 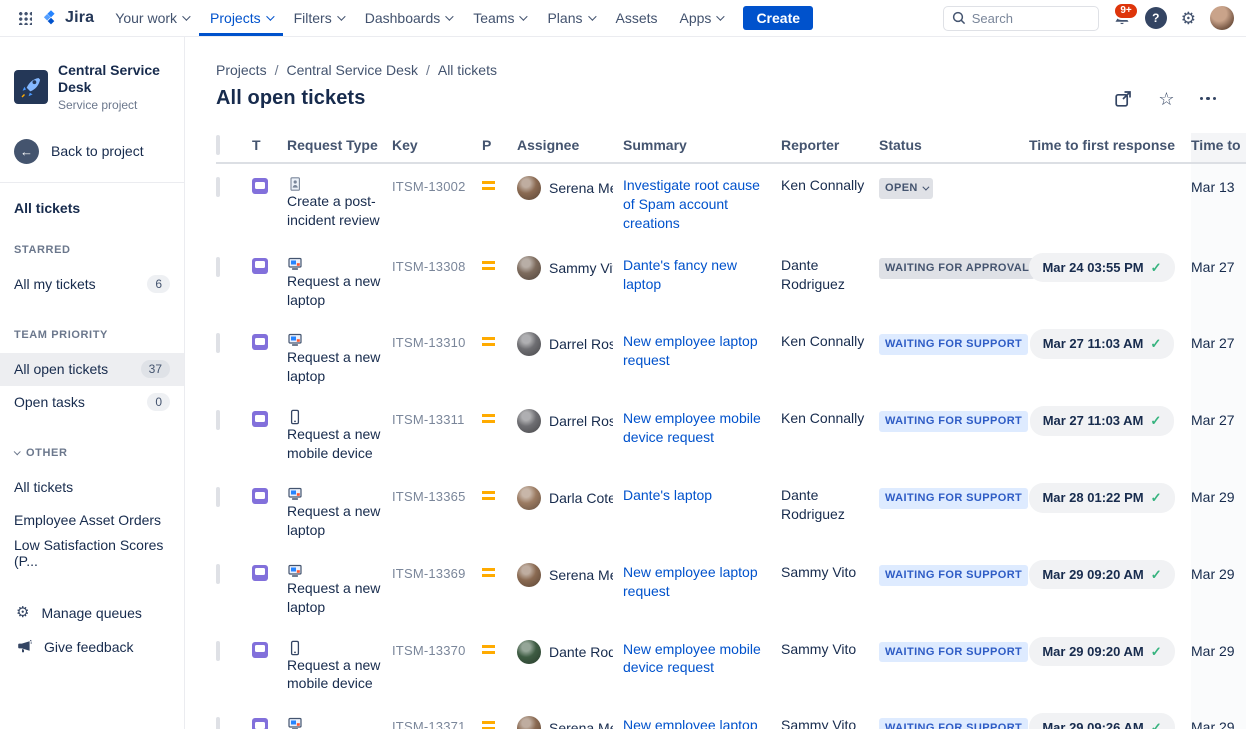 I want to click on issue-key: ITSM-13002, so click(x=429, y=186).